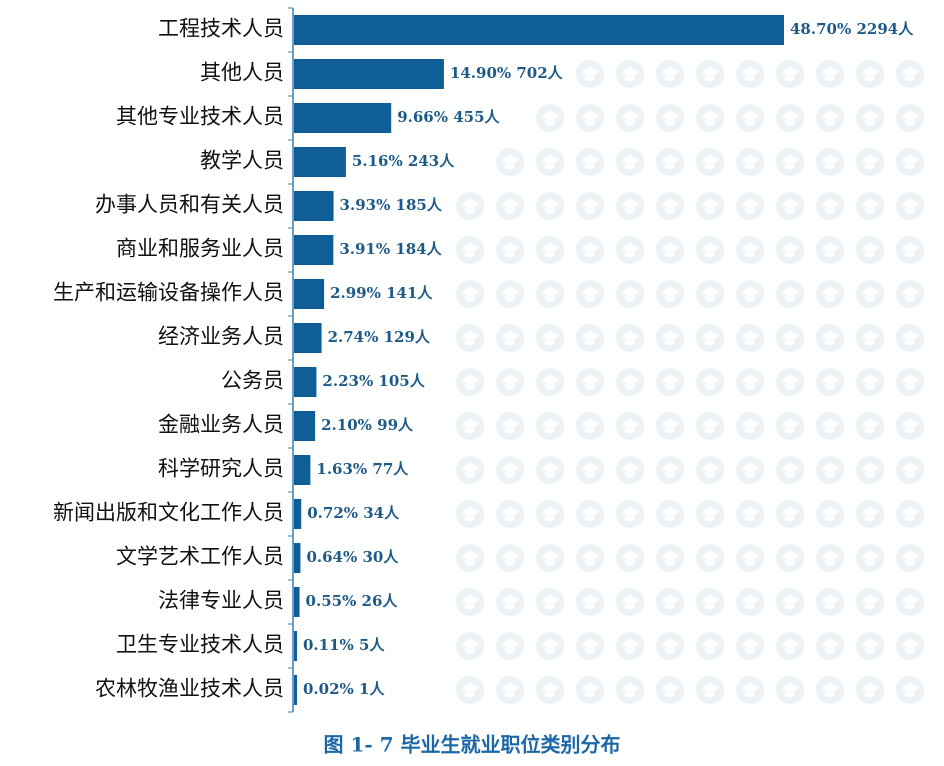 This screenshot has height=766, width=944. What do you see at coordinates (507, 73) in the screenshot?
I see `value-label: 14.90% 702人` at bounding box center [507, 73].